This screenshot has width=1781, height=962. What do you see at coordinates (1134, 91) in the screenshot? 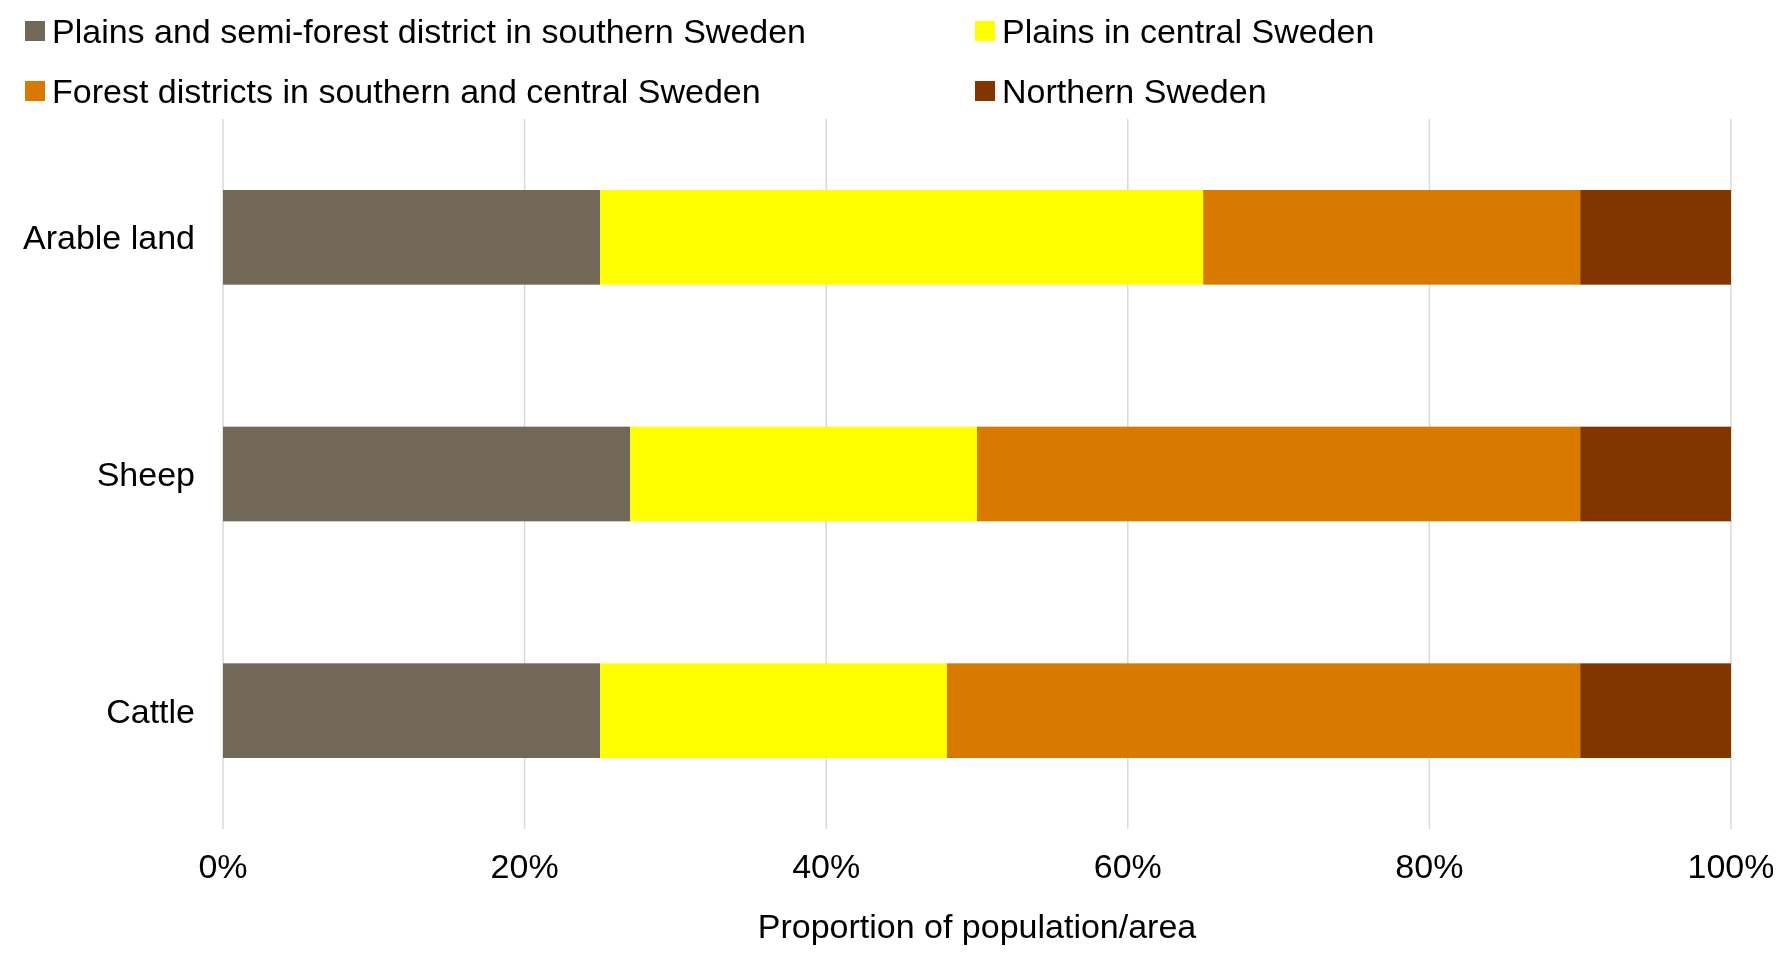
I see `legend-label: Northern Sweden` at bounding box center [1134, 91].